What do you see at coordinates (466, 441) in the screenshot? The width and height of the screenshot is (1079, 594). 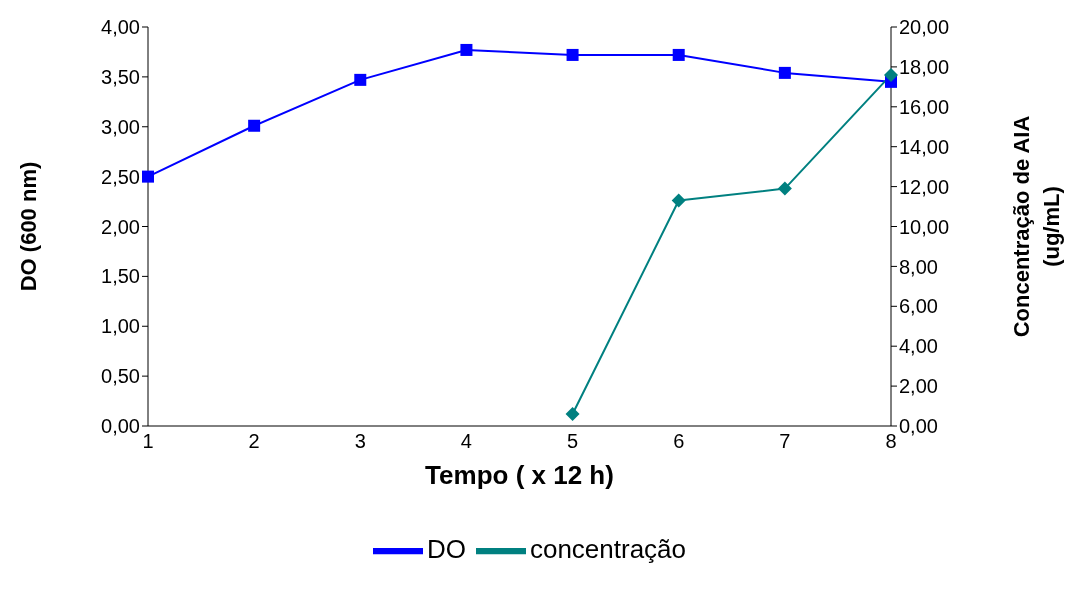 I see `x-tick-label: 4` at bounding box center [466, 441].